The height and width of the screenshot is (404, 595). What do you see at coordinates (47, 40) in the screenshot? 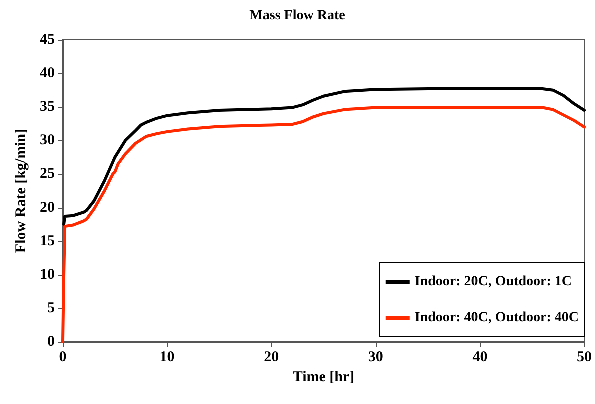
I see `y-tick-label: 45` at bounding box center [47, 40].